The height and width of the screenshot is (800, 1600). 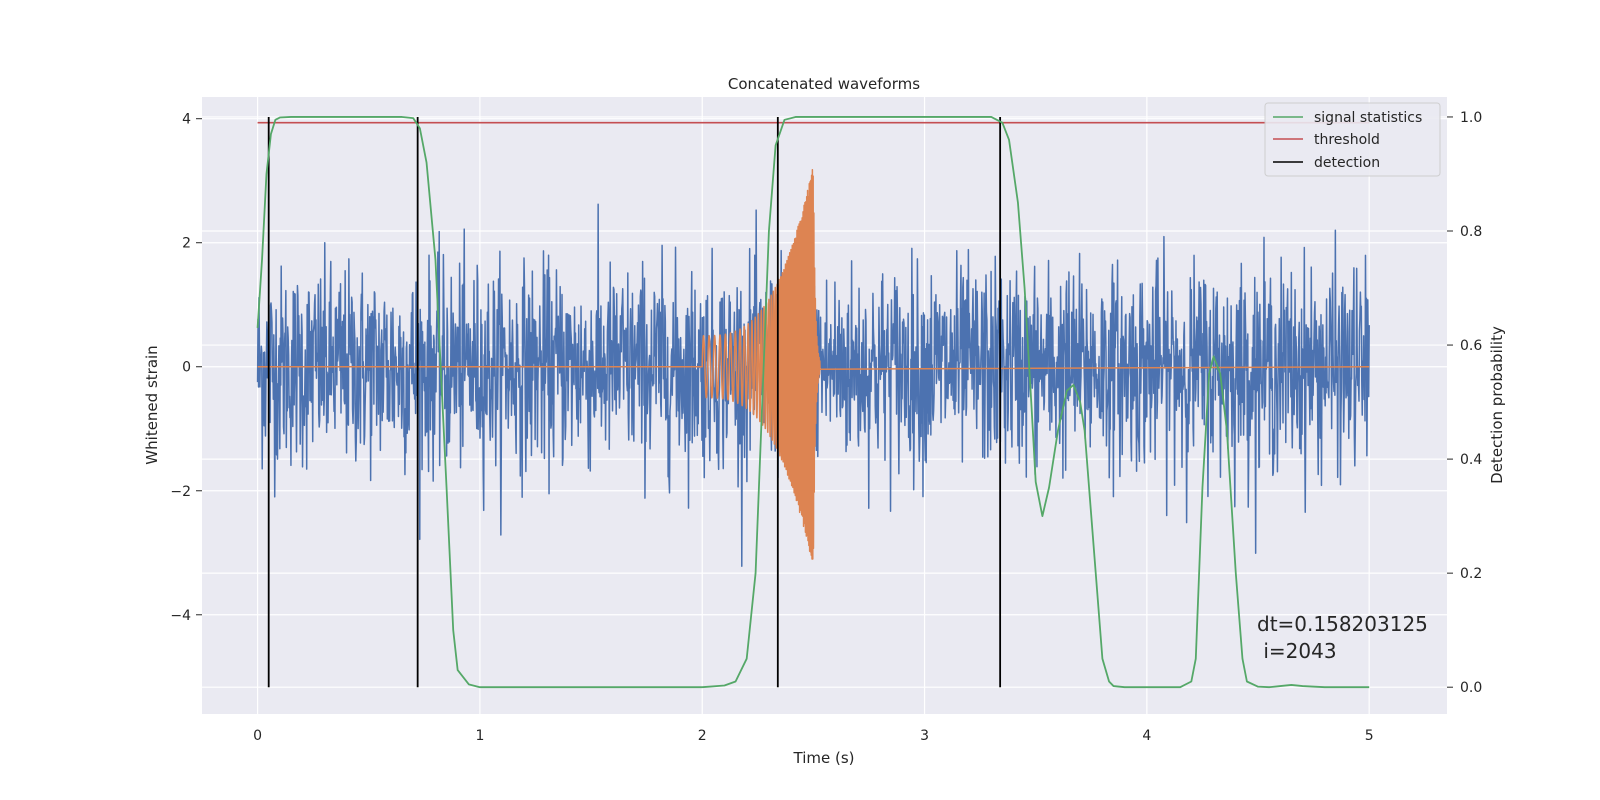 I want to click on y2-axis-label: Detection probability, so click(x=1497, y=405).